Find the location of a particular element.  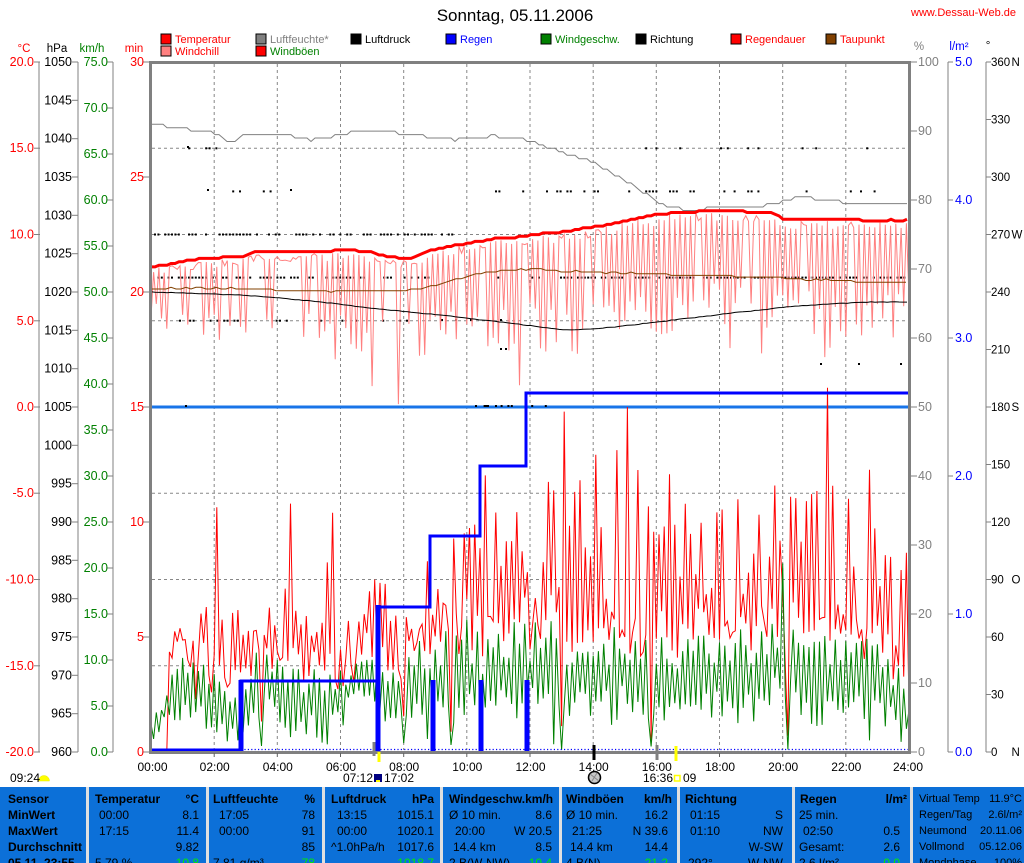

svg-text: Windböen is located at coordinates (295, 52).